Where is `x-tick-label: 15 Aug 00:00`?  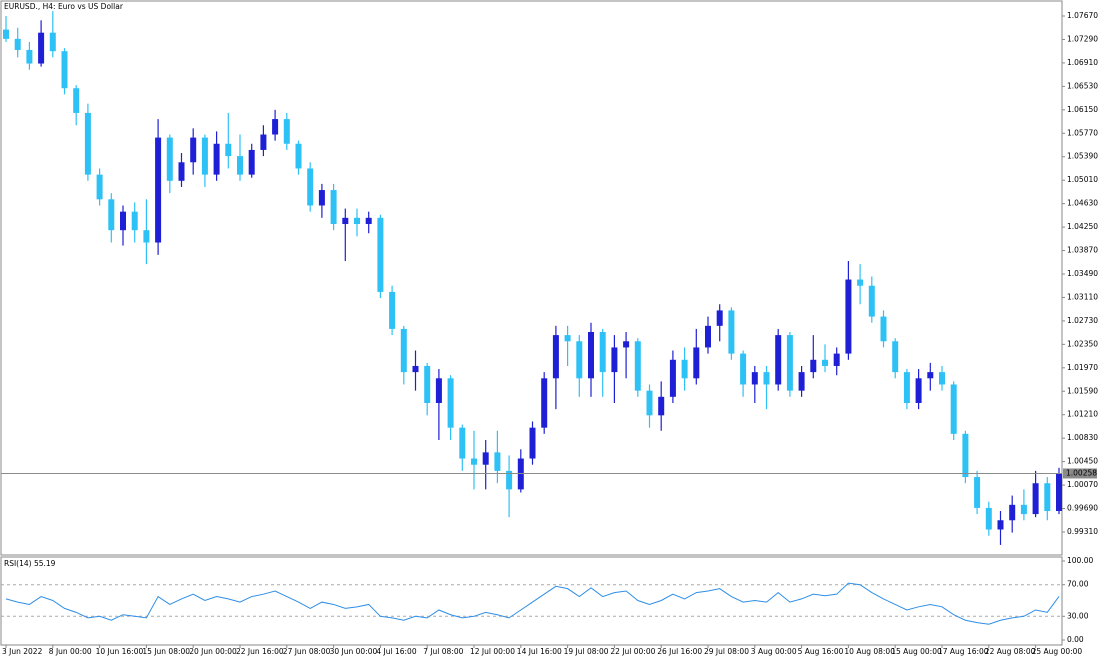
x-tick-label: 15 Aug 00:00 is located at coordinates (916, 651).